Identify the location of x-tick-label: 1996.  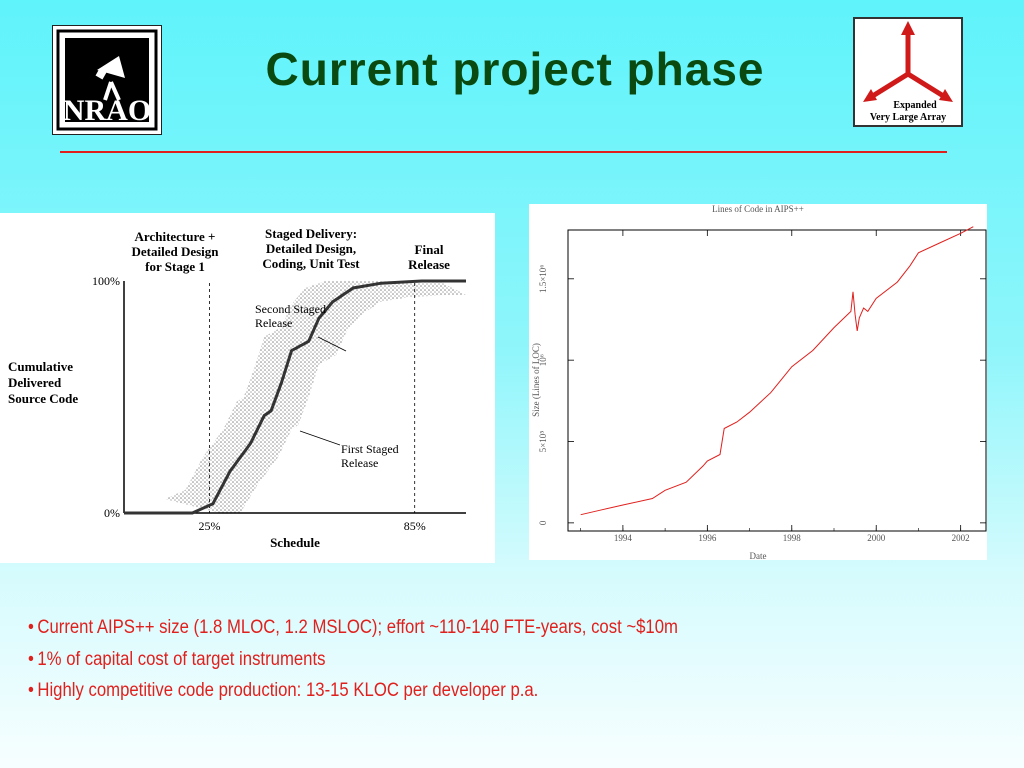
(707, 538).